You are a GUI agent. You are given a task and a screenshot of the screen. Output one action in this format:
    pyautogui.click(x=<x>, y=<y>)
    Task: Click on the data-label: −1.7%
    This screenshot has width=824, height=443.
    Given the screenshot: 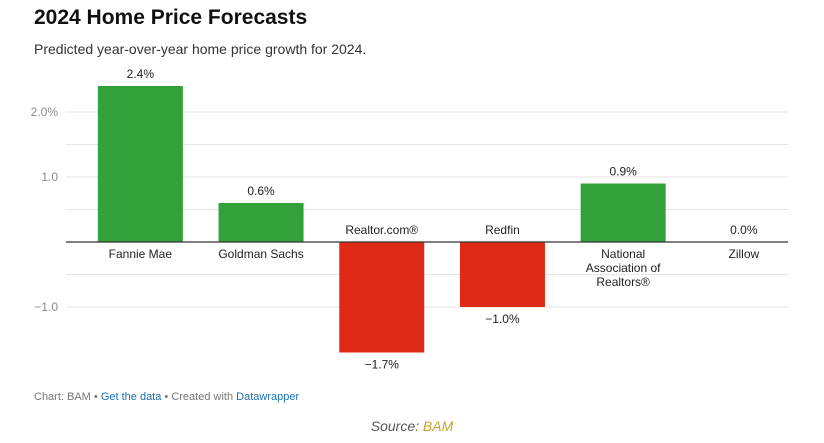 What is the action you would take?
    pyautogui.click(x=382, y=365)
    